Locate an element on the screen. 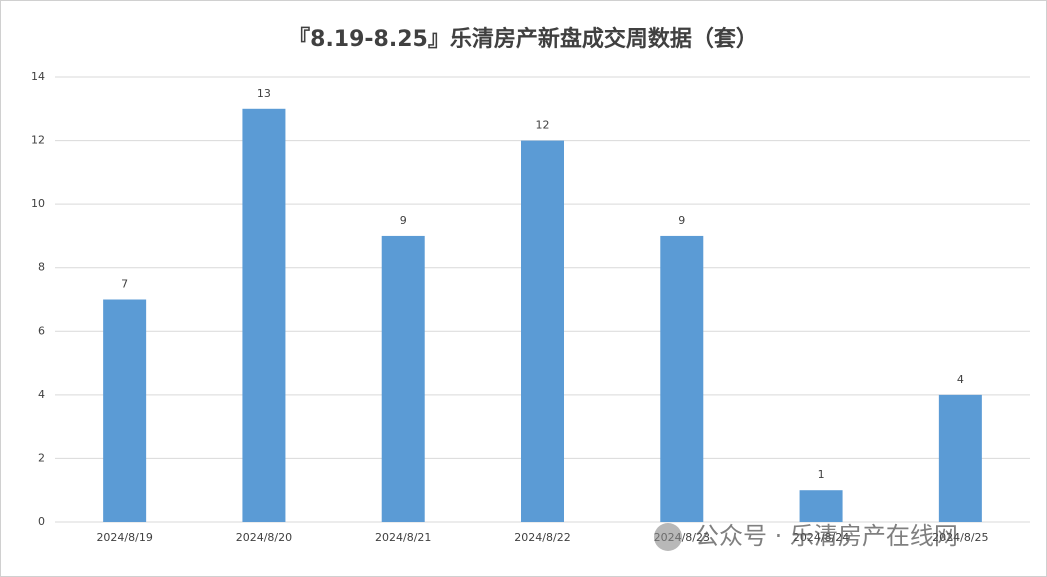 This screenshot has height=577, width=1047. watermark-icon is located at coordinates (668, 537).